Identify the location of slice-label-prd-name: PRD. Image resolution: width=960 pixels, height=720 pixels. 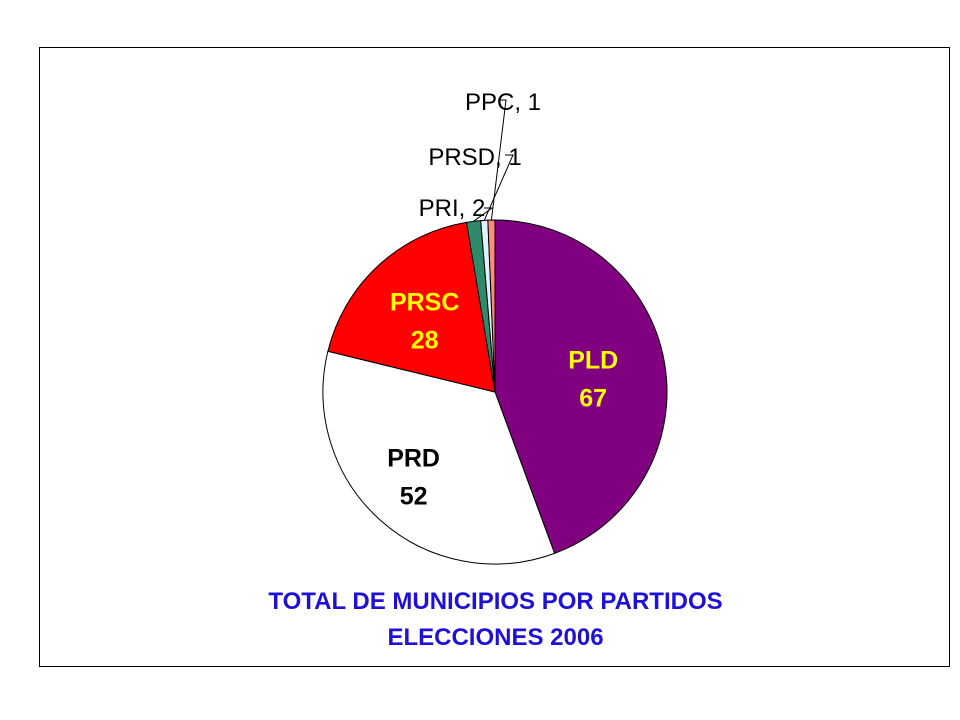
(413, 459).